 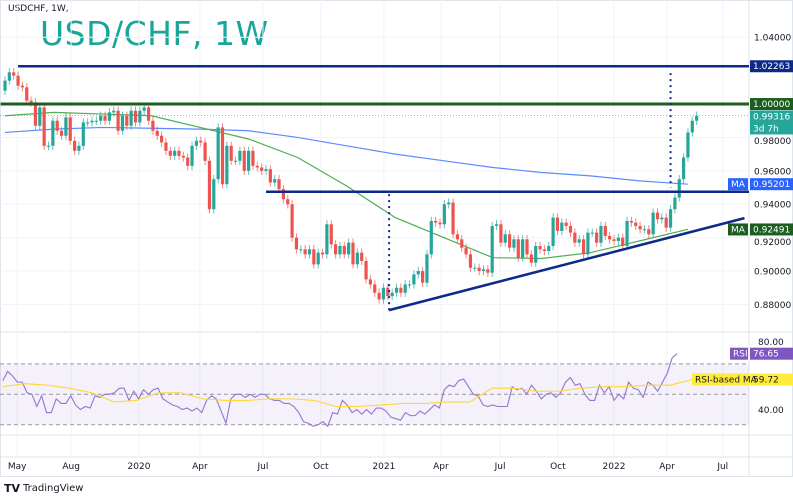 I want to click on level-tag-resistance-bg, so click(x=771, y=66).